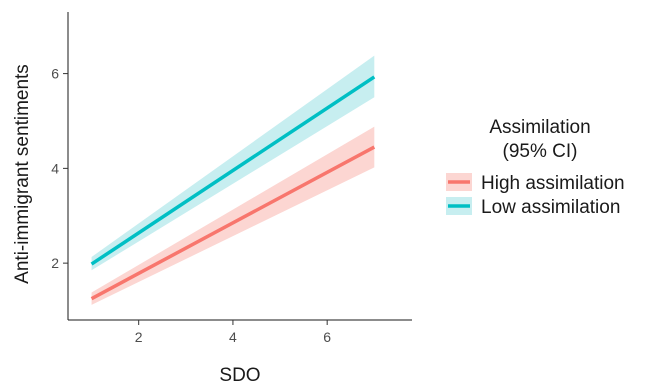  What do you see at coordinates (535, 195) in the screenshot?
I see `legend-items: High assimilation Low assimilation` at bounding box center [535, 195].